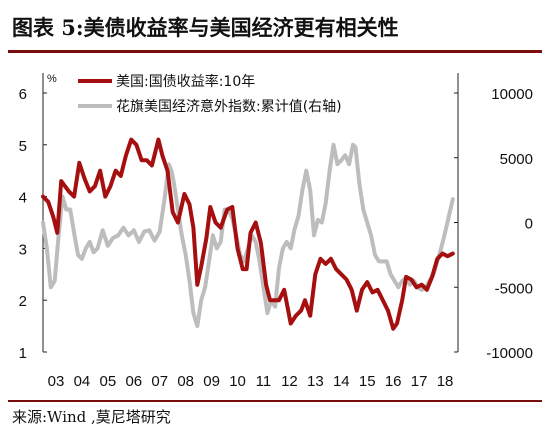 This screenshot has width=550, height=437. Describe the element at coordinates (419, 381) in the screenshot. I see `x-tick-label: 17` at that location.